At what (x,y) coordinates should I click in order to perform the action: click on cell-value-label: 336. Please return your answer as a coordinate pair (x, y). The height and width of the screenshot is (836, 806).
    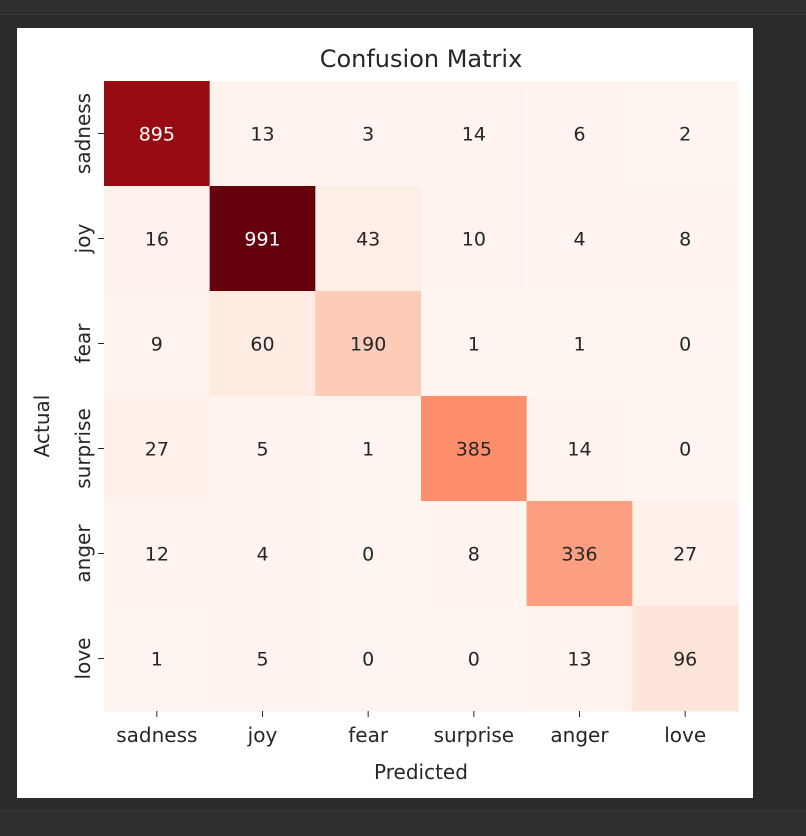
    Looking at the image, I should click on (579, 555).